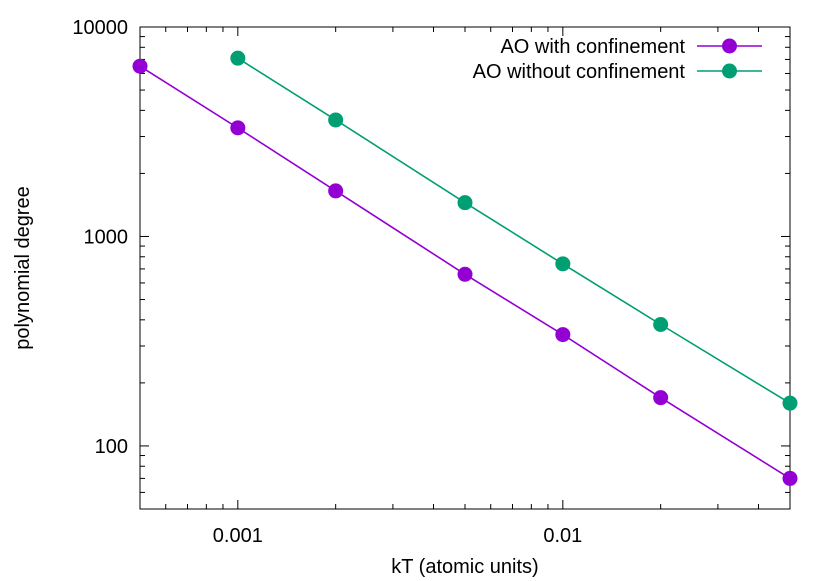 The image size is (830, 581). What do you see at coordinates (592, 47) in the screenshot?
I see `legend-label: AO with confinement` at bounding box center [592, 47].